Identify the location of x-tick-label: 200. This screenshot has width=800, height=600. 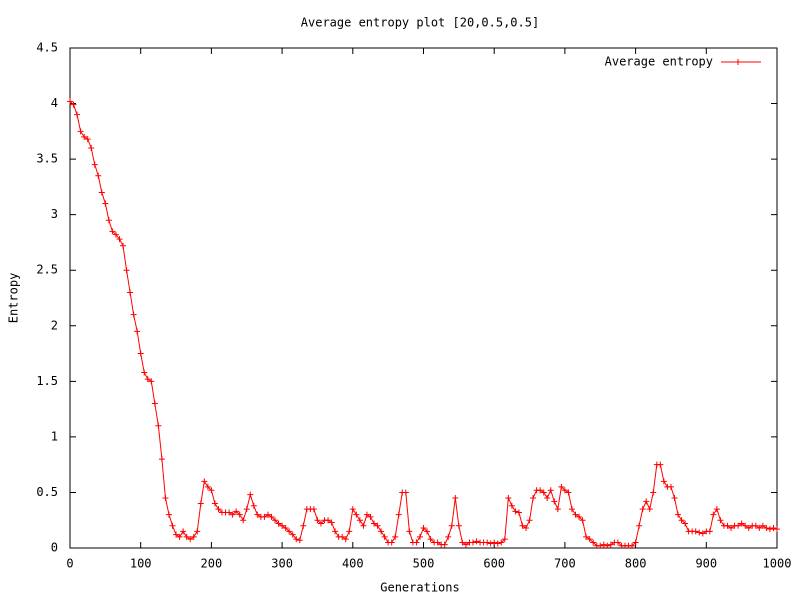
(212, 564).